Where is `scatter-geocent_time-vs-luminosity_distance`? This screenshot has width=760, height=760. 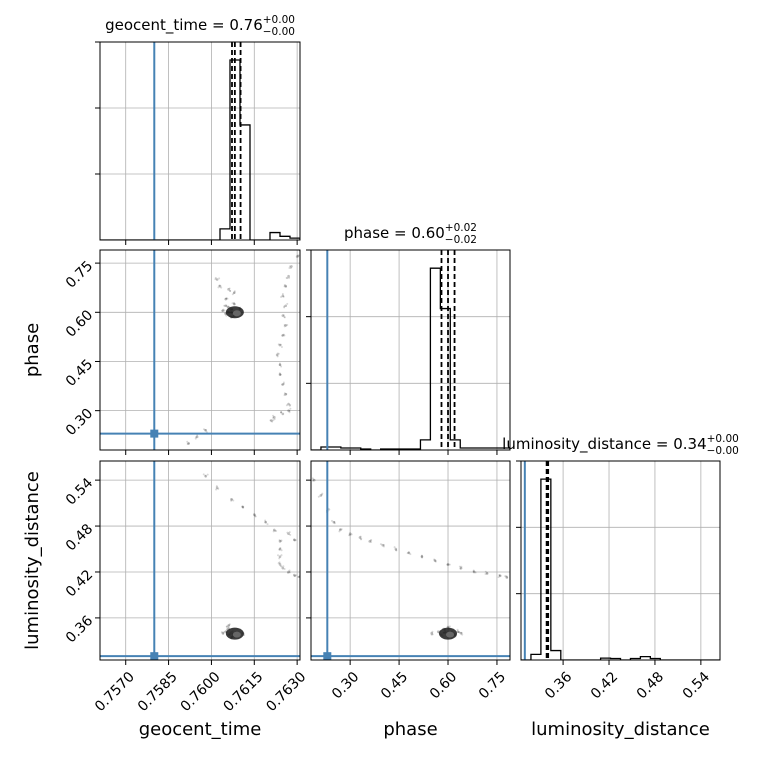 scatter-geocent_time-vs-luminosity_distance is located at coordinates (200, 560).